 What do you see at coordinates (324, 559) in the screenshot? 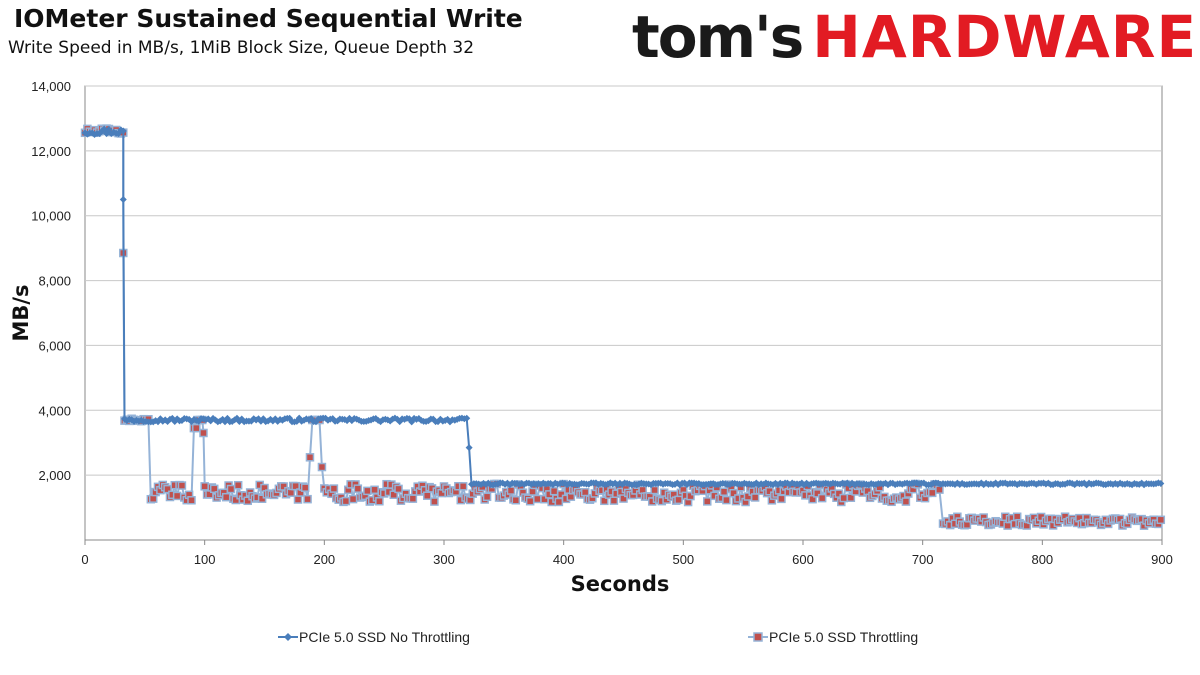
I see `x-tick-label: 200` at bounding box center [324, 559].